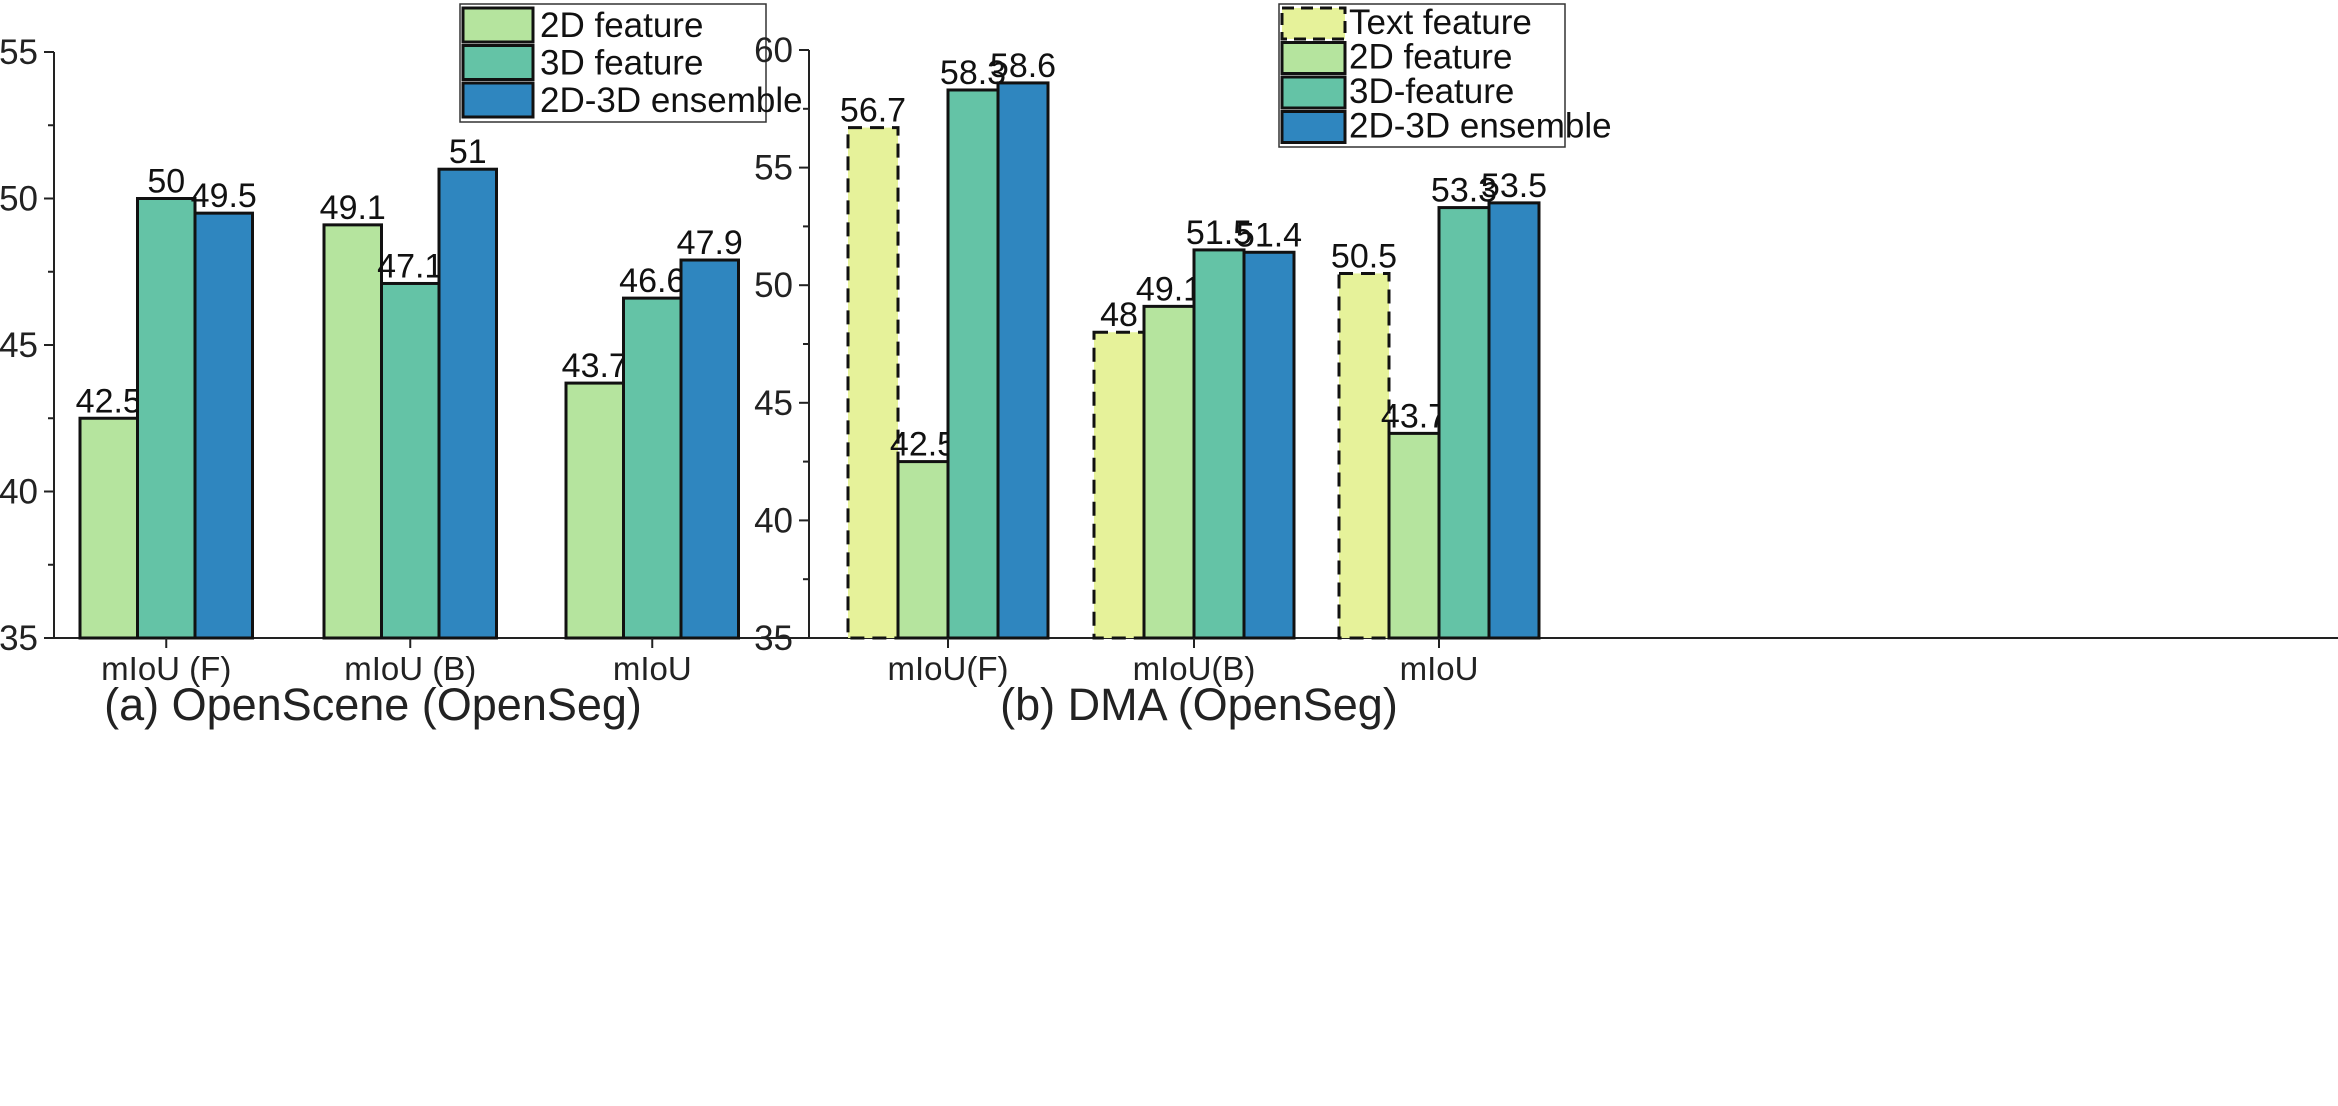 This screenshot has height=1106, width=2338. I want to click on x-tick-label: mIoU (F), so click(166, 668).